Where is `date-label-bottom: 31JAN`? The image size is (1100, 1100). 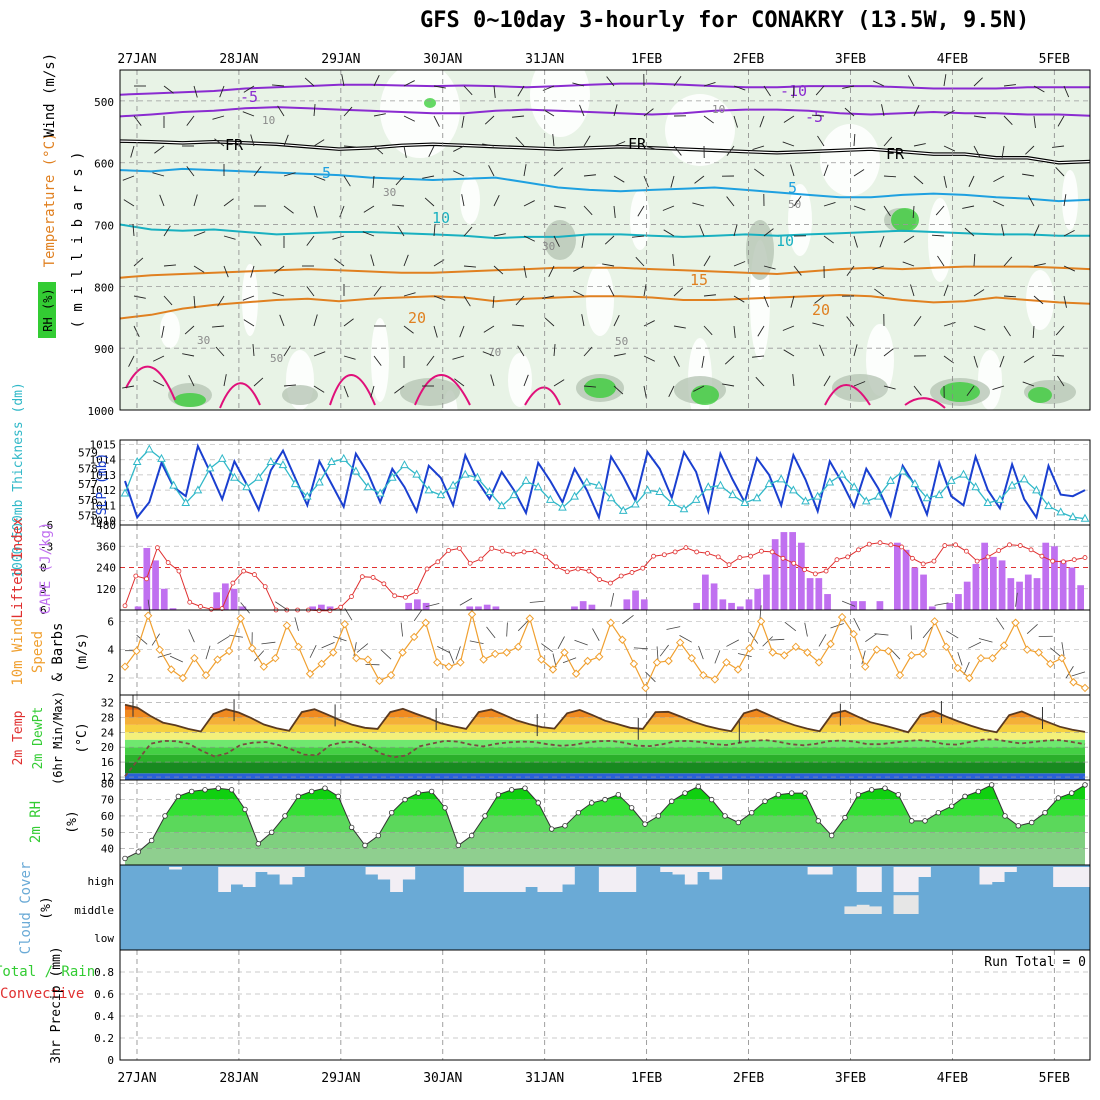
date-label-bottom: 31JAN is located at coordinates (544, 1078).